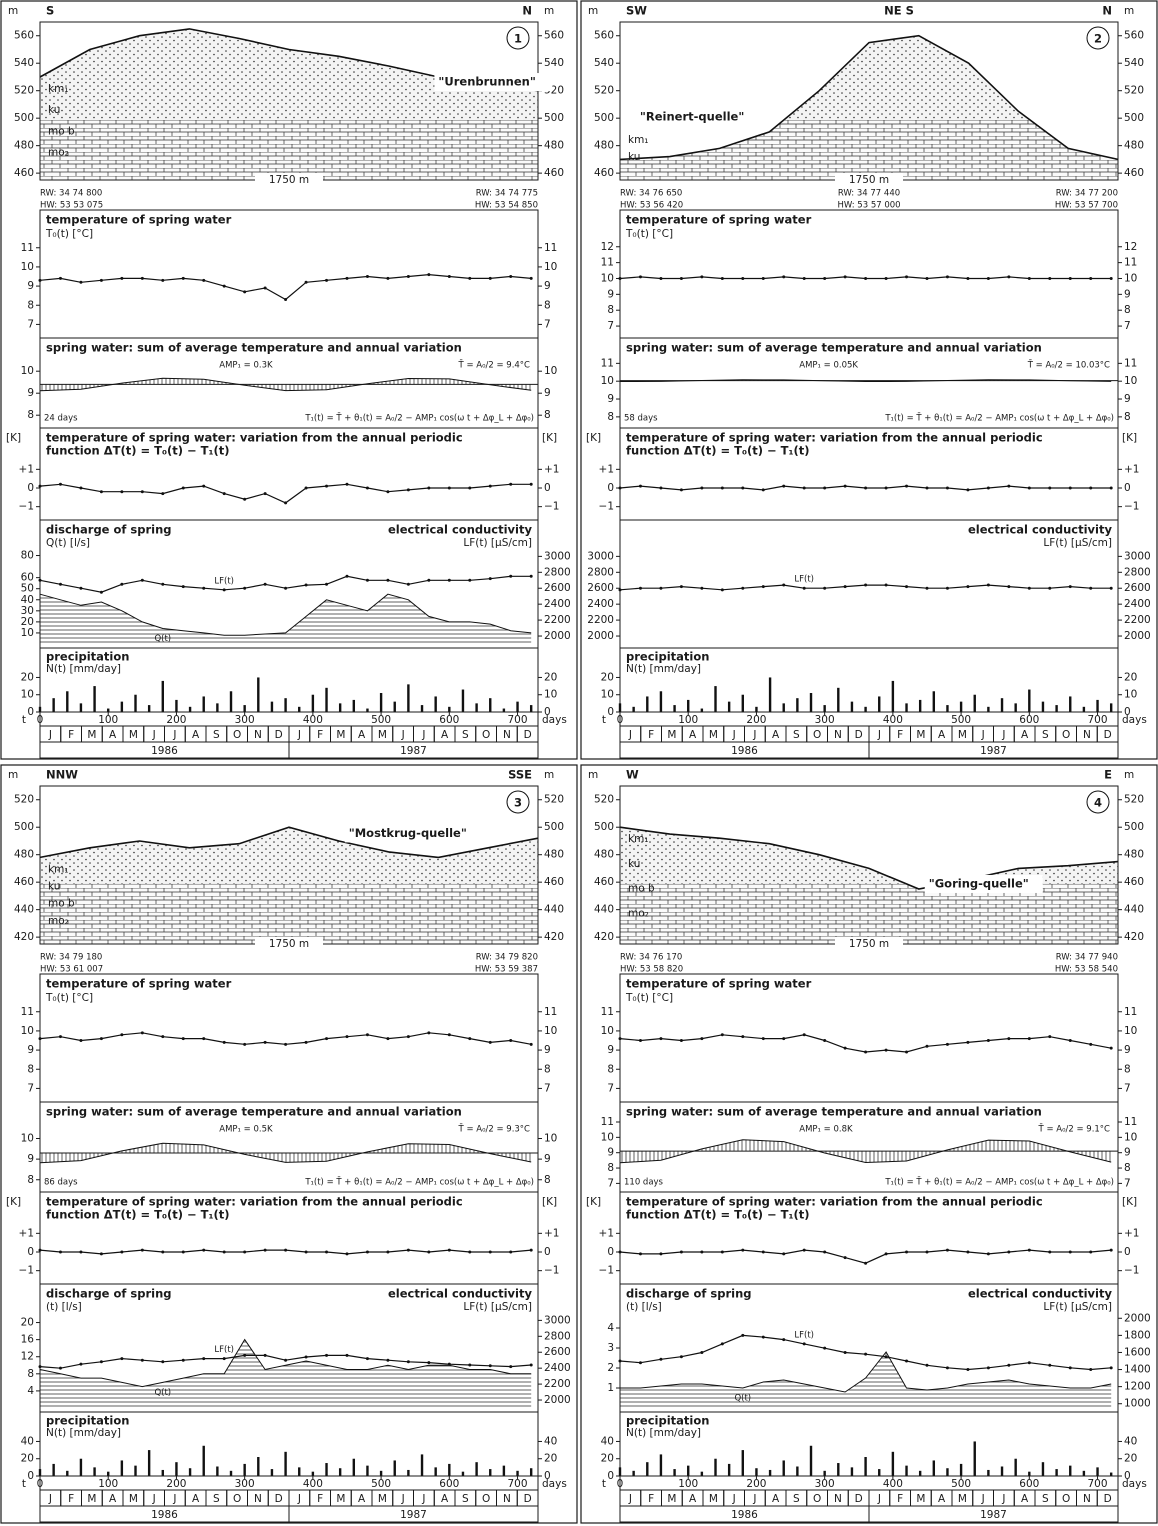  What do you see at coordinates (1077, 1307) in the screenshot?
I see `axis-label: LF(t) [µS/cm]` at bounding box center [1077, 1307].